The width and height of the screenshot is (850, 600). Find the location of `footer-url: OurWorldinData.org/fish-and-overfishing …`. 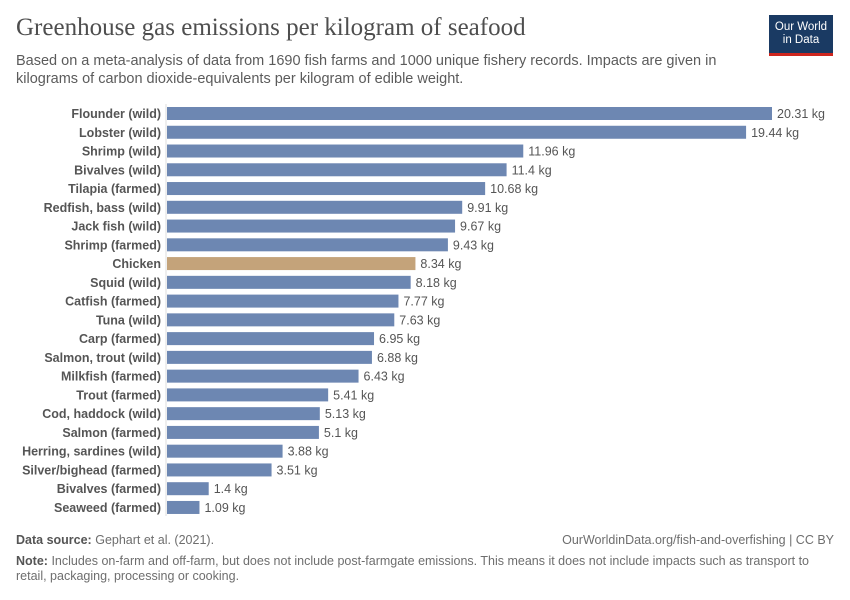

footer-url: OurWorldinData.org/fish-and-overfishing … is located at coordinates (698, 540).